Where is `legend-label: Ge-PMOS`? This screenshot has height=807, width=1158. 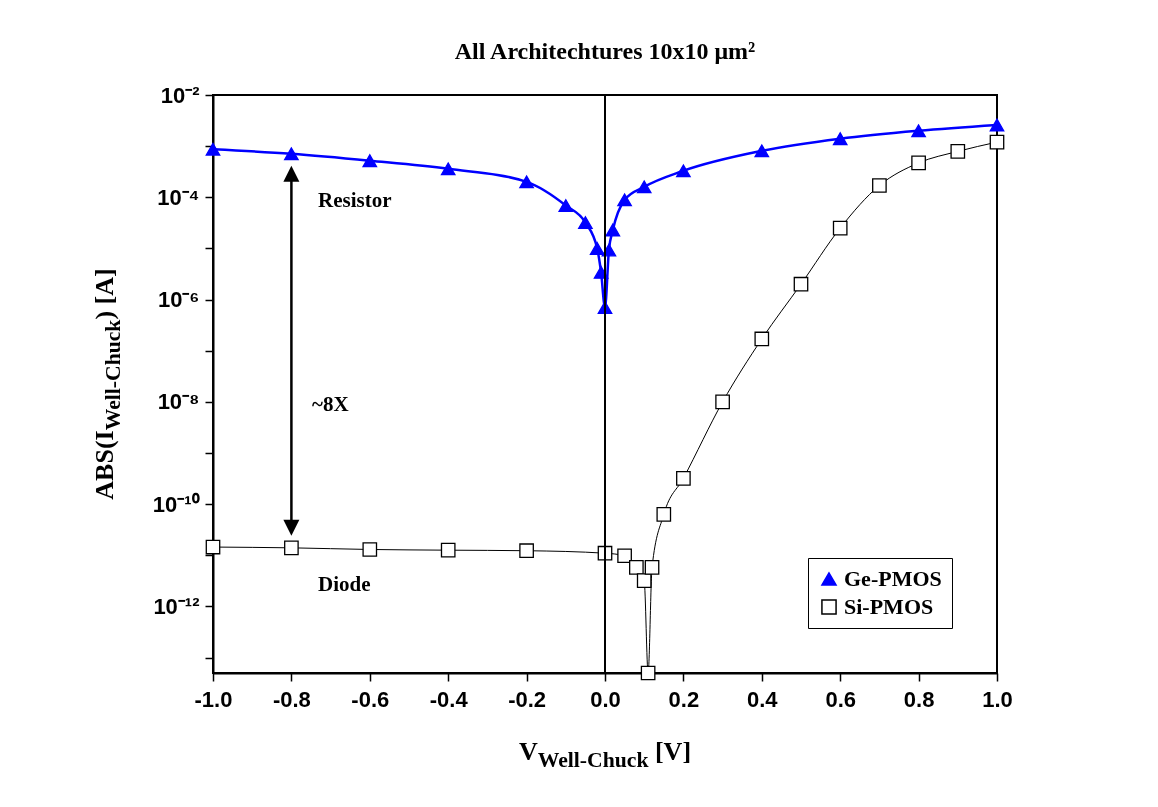
legend-label: Ge-PMOS is located at coordinates (893, 578).